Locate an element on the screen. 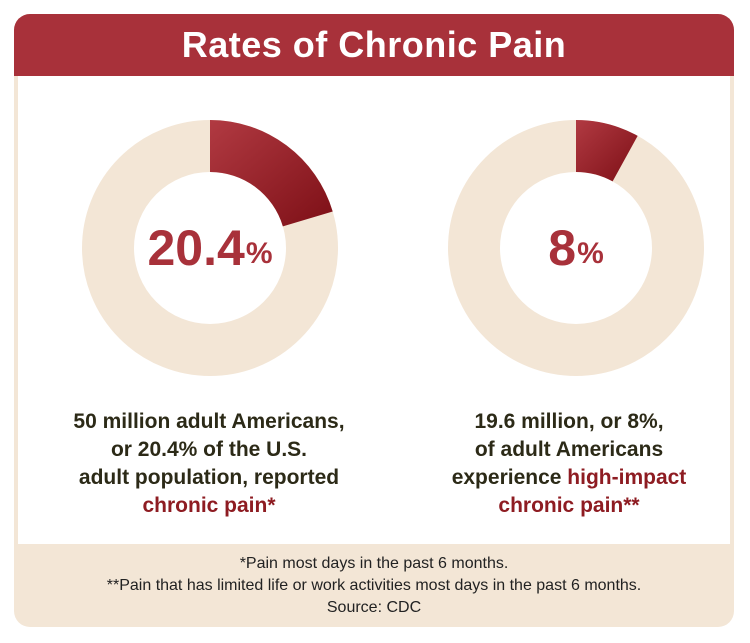  caption-left-line-3: adult population, reported is located at coordinates (209, 477).